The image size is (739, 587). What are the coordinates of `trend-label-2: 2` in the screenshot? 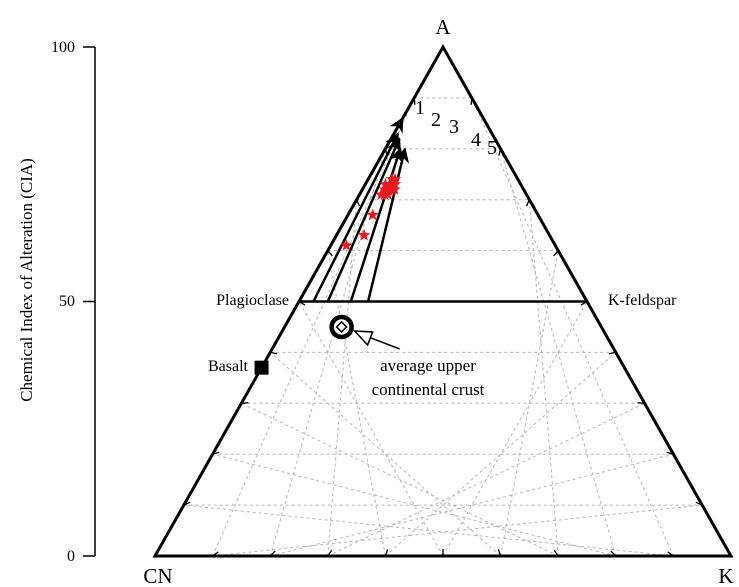 It's located at (436, 120).